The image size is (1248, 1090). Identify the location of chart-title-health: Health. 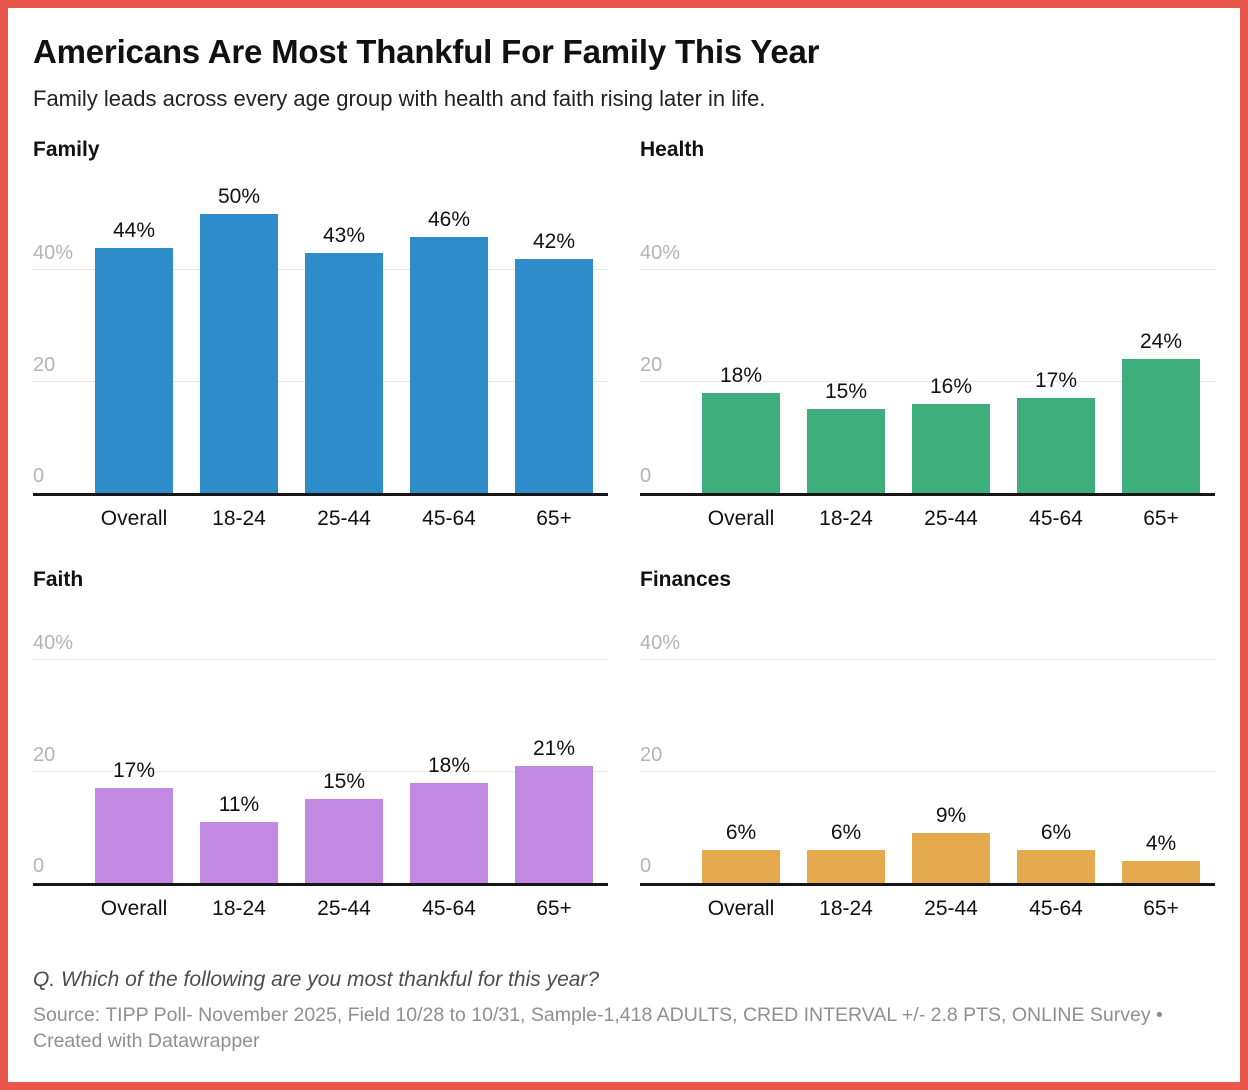
(672, 149).